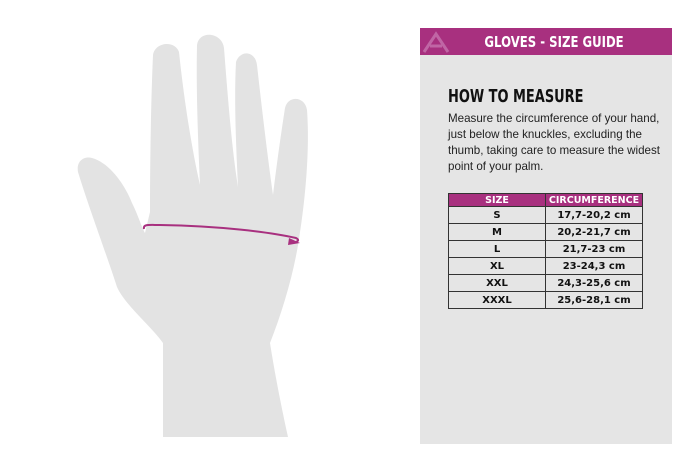  Describe the element at coordinates (594, 300) in the screenshot. I see `circumference-cell: 25,6-28,1 cm` at that location.